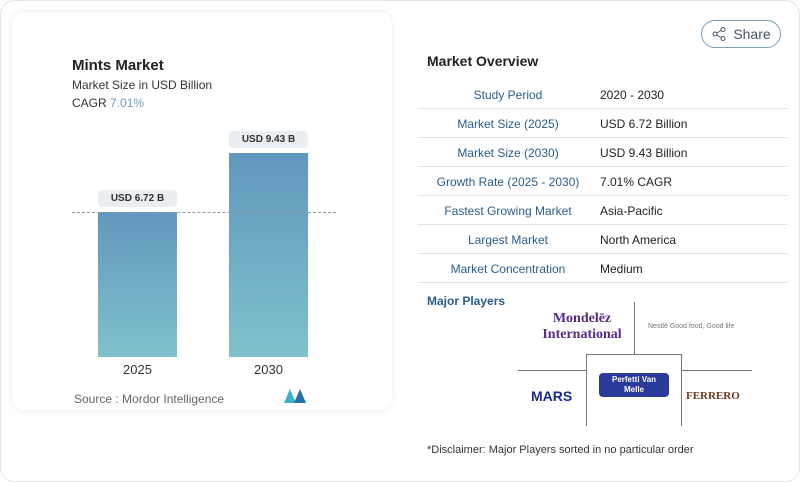 This screenshot has width=800, height=482. I want to click on data-label: USD 9.43 B, so click(268, 139).